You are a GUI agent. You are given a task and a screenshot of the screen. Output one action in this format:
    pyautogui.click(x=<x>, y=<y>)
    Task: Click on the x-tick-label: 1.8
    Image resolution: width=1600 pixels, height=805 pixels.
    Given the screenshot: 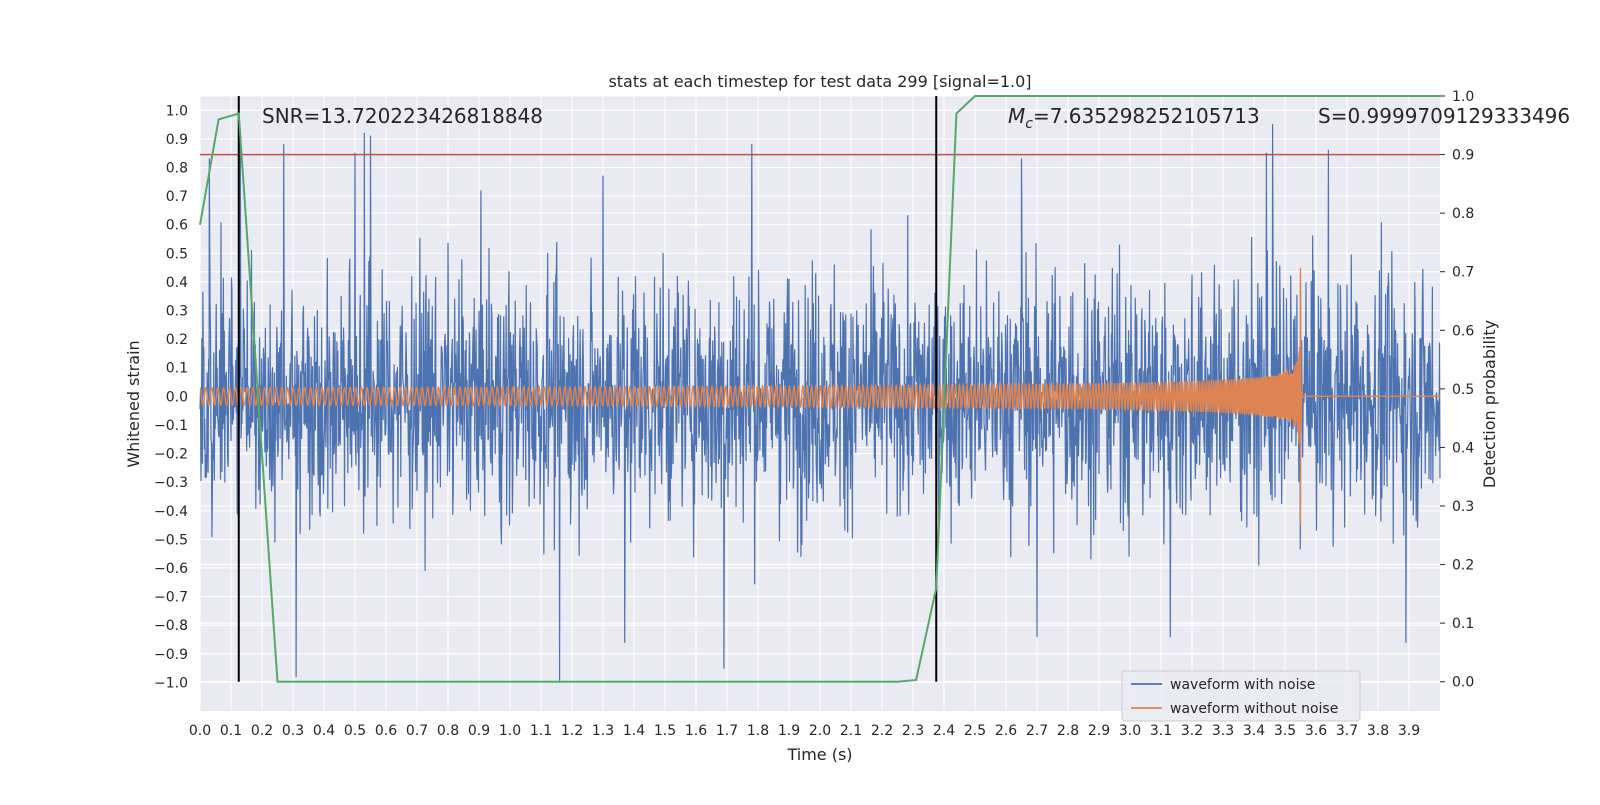 What is the action you would take?
    pyautogui.click(x=758, y=731)
    